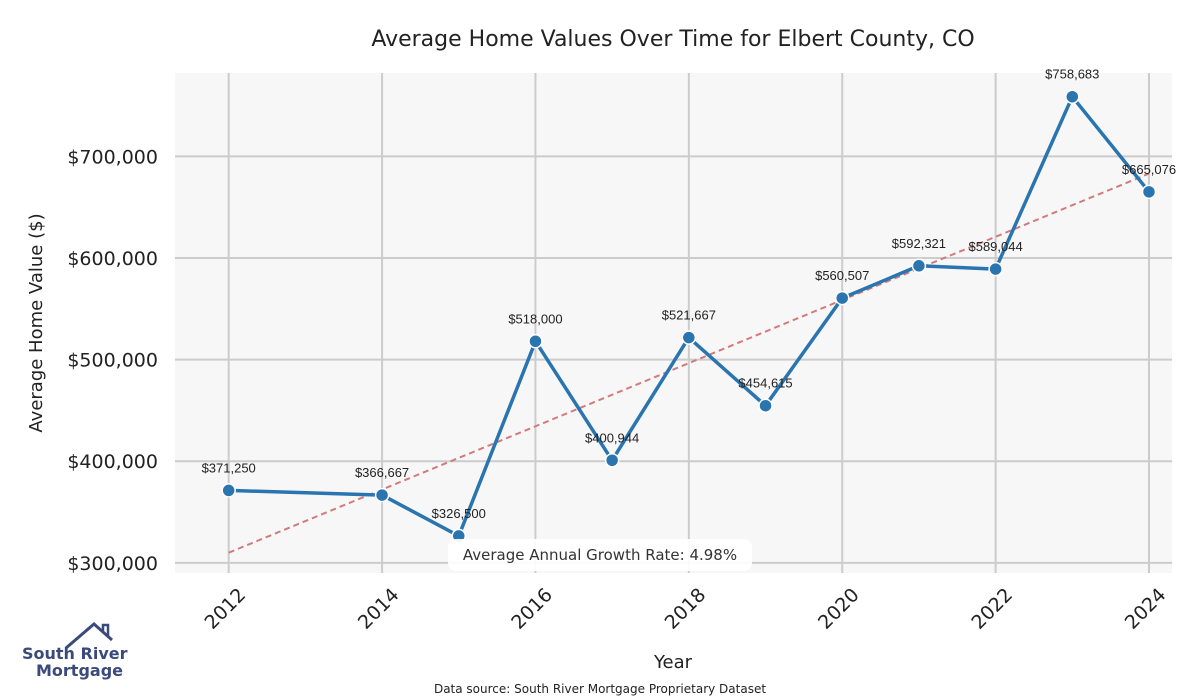 This screenshot has width=1200, height=700. Describe the element at coordinates (919, 243) in the screenshot. I see `data-label-2021: $592,321` at that location.